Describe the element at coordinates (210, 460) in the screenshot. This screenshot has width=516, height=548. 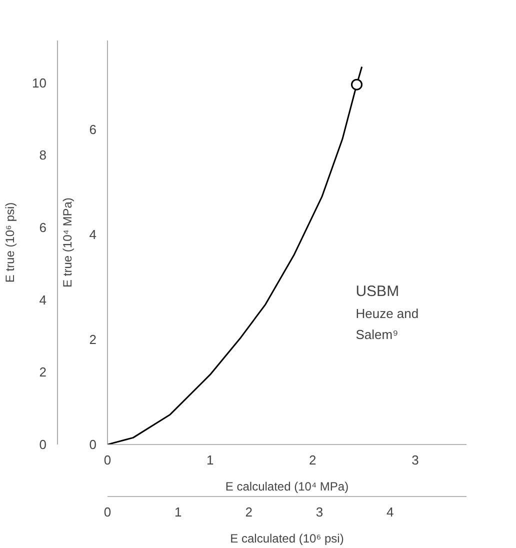
I see `x-tick-label: 1` at that location.